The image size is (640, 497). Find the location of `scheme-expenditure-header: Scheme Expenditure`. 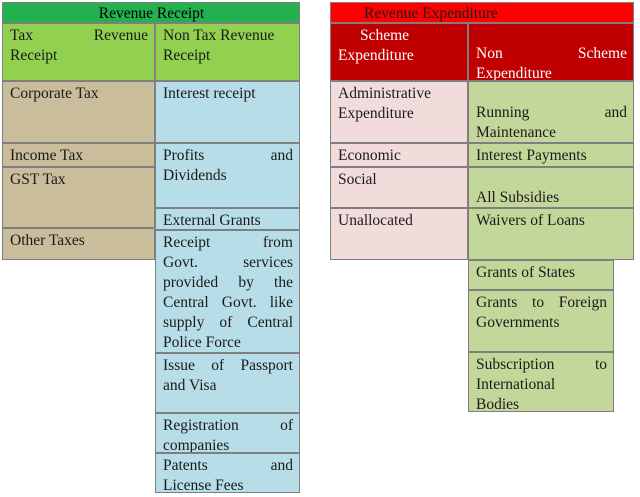

scheme-expenditure-header: Scheme Expenditure is located at coordinates (399, 52).